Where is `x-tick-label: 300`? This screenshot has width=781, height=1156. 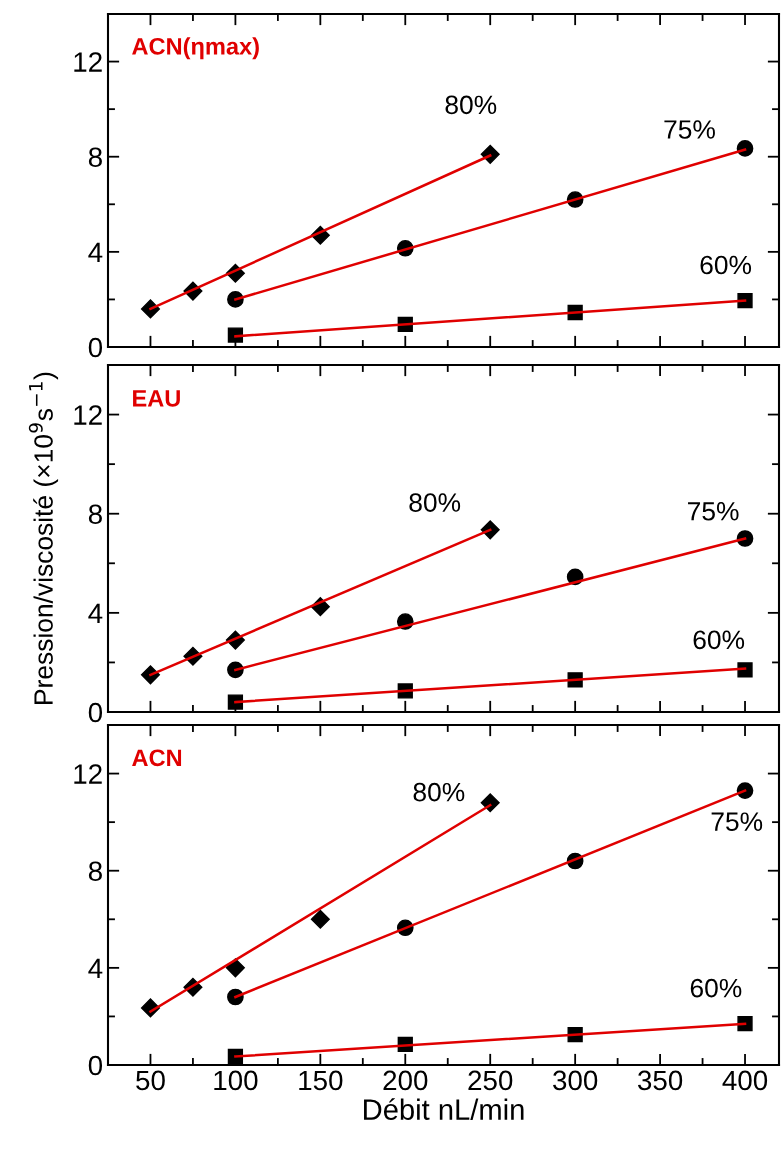
x-tick-label: 300 is located at coordinates (575, 1080).